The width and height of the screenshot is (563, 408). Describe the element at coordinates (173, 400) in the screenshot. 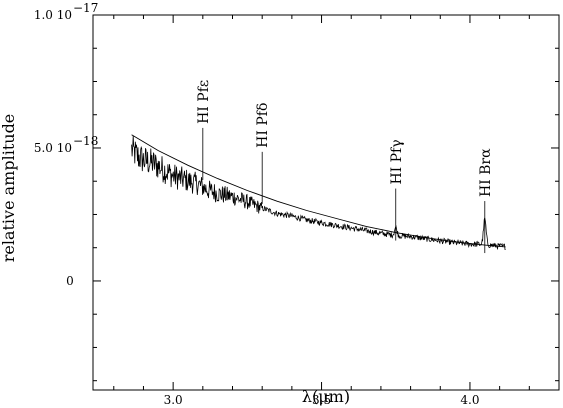

I see `x-tick-label: 3.0` at that location.